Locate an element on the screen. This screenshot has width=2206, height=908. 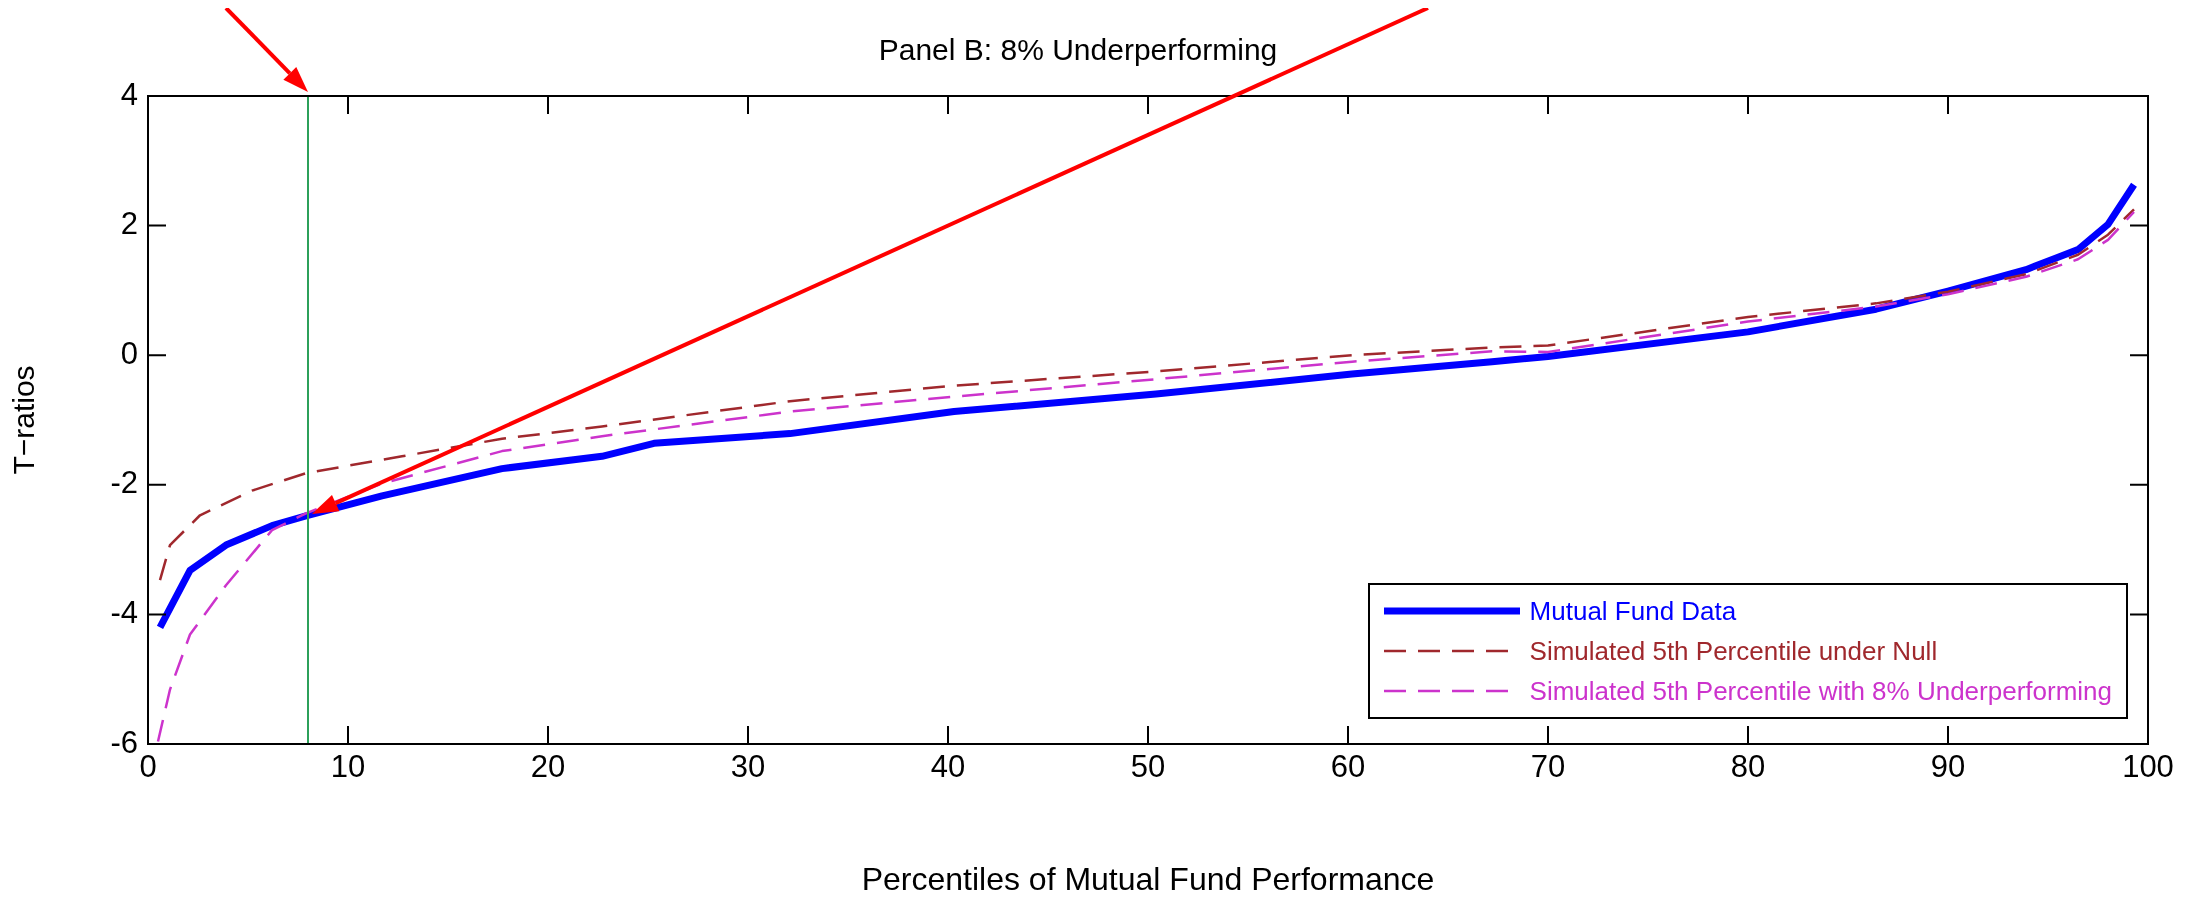
text: Mutual Fund Data is located at coordinates (1633, 611).